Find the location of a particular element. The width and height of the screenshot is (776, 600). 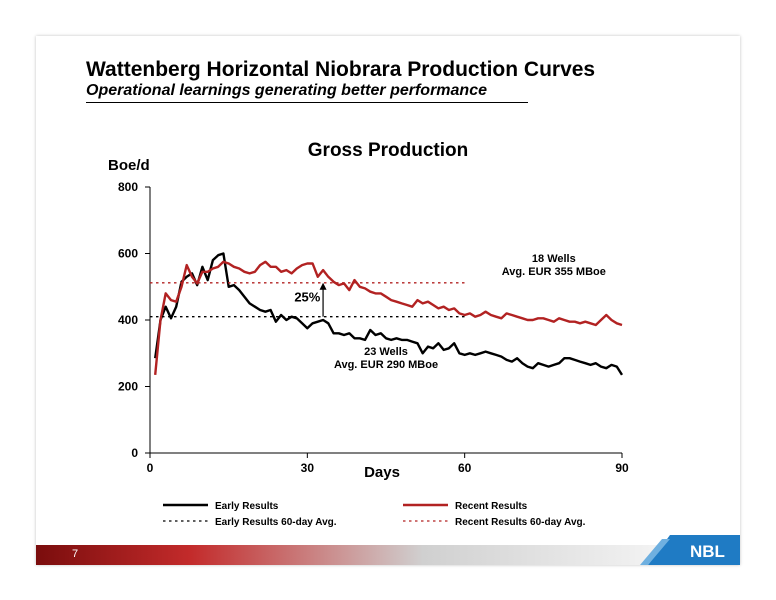

x-tick-label: 30 is located at coordinates (308, 468).